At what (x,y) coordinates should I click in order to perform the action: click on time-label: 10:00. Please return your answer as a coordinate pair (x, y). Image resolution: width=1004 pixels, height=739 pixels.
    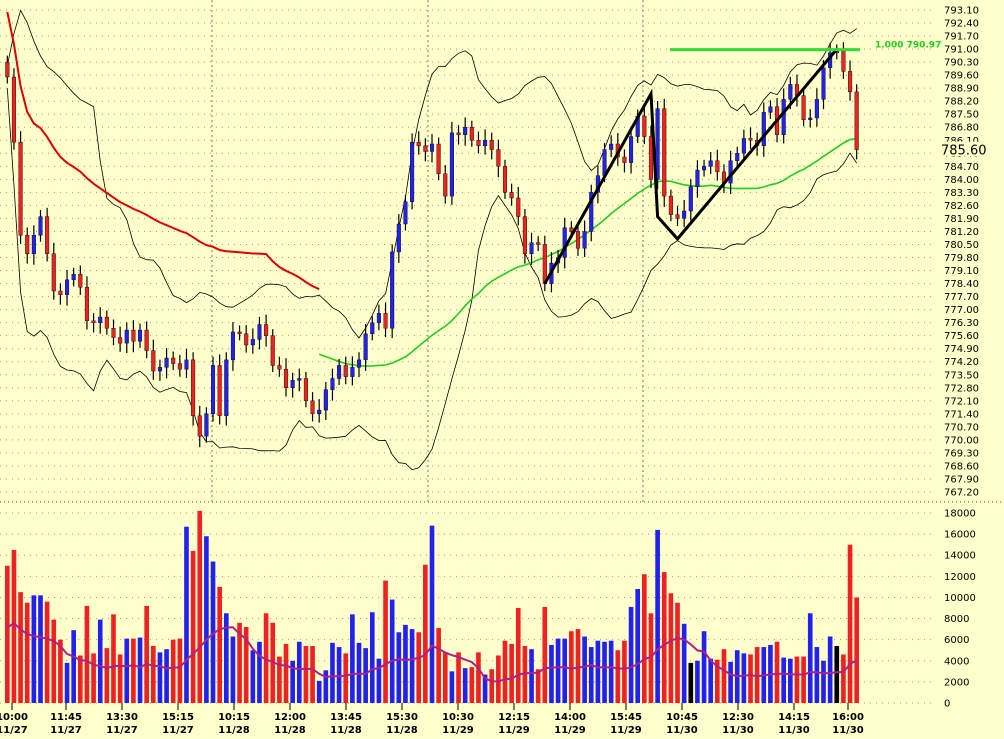
    Looking at the image, I should click on (14, 717).